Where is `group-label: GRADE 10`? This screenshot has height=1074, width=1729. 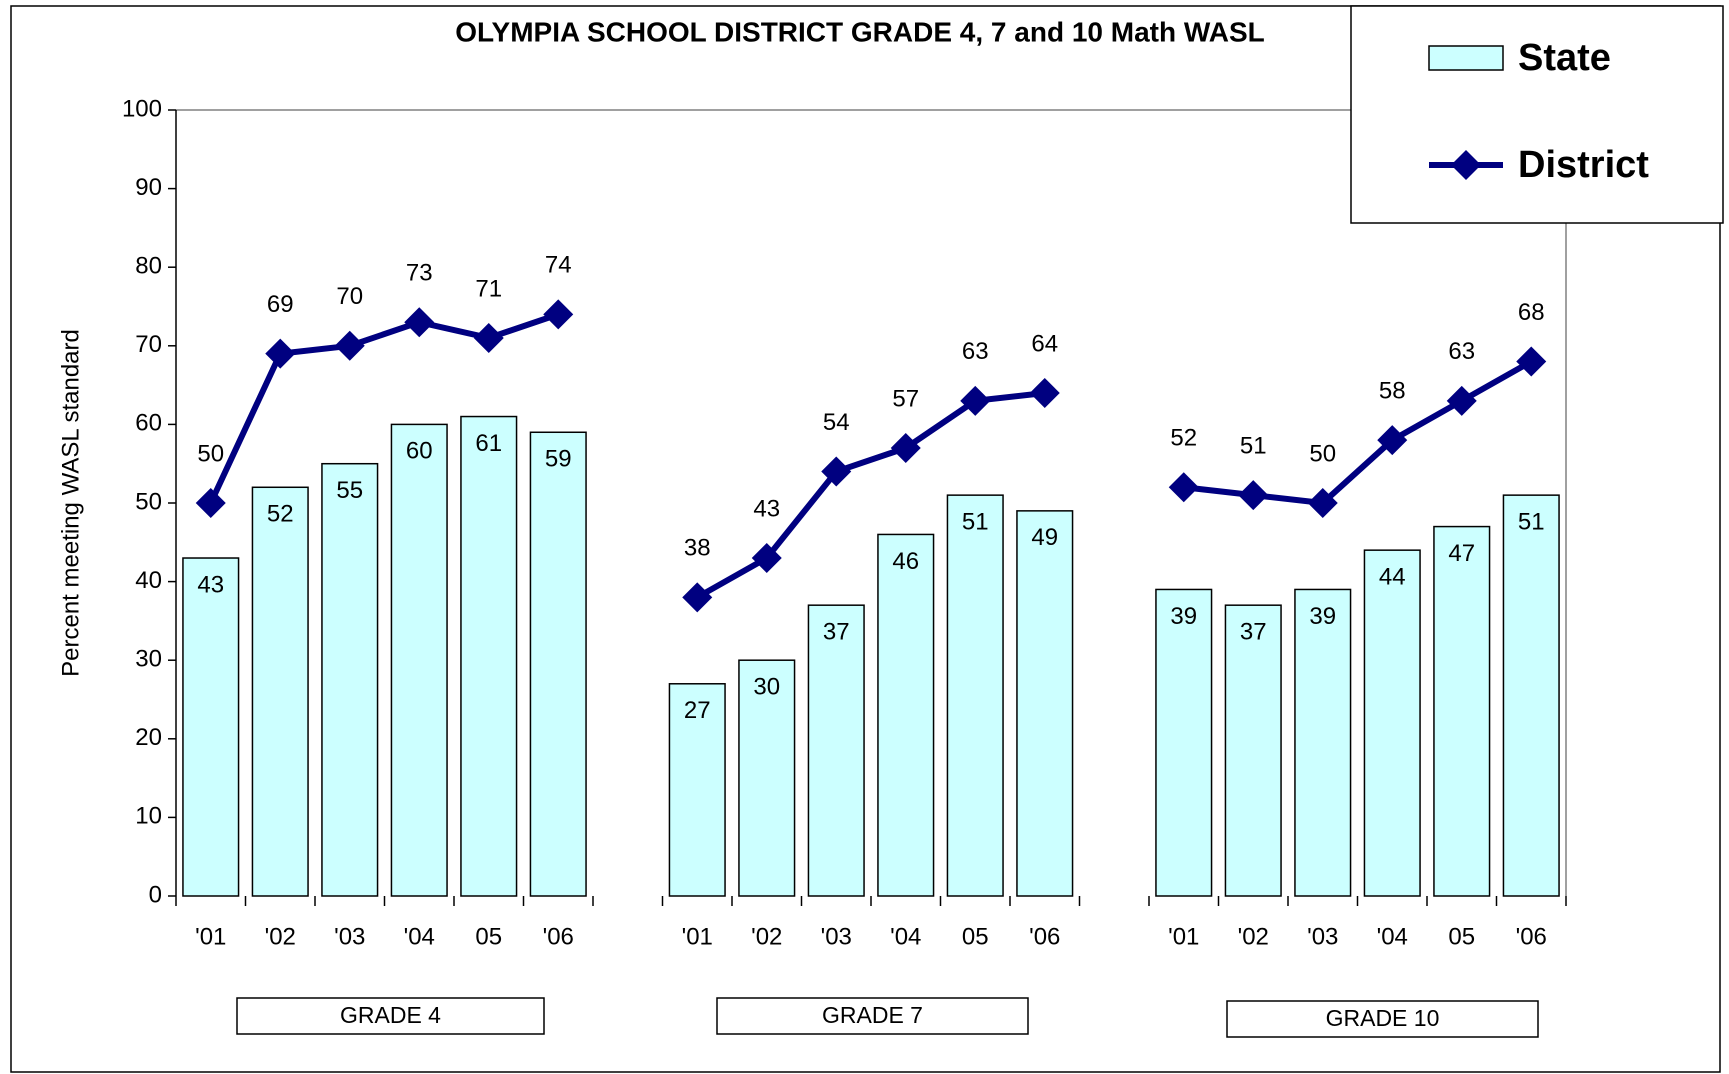 group-label: GRADE 10 is located at coordinates (1383, 1018).